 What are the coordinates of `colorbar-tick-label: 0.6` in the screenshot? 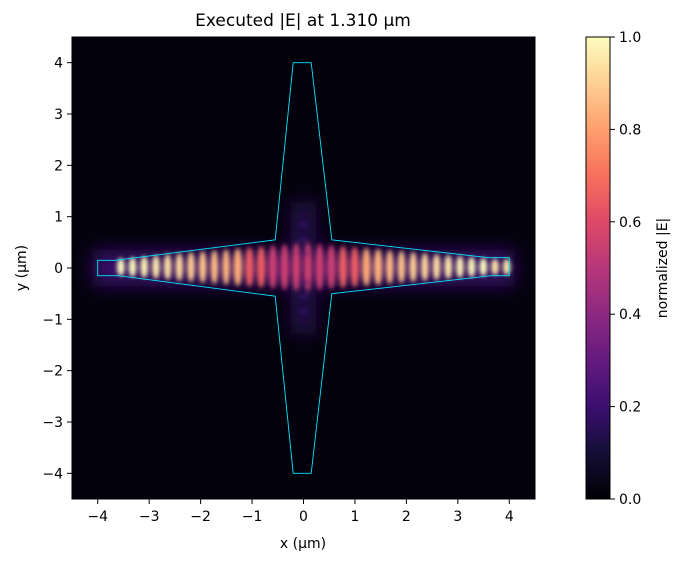 It's located at (630, 223).